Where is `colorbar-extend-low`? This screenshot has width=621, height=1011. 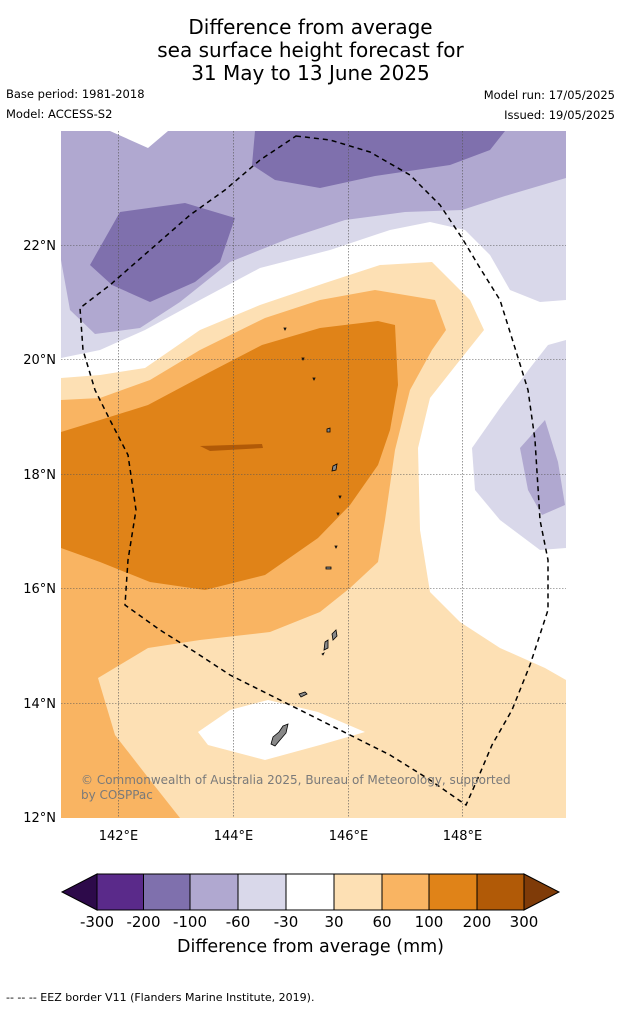 colorbar-extend-low is located at coordinates (79, 892).